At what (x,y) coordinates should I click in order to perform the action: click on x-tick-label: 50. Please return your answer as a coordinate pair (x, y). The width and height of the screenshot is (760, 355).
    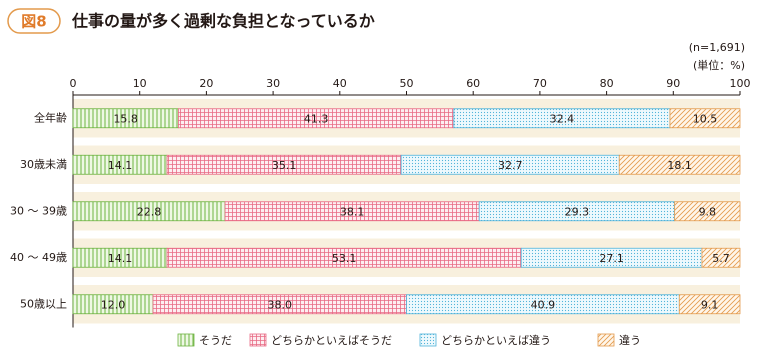
    Looking at the image, I should click on (407, 83).